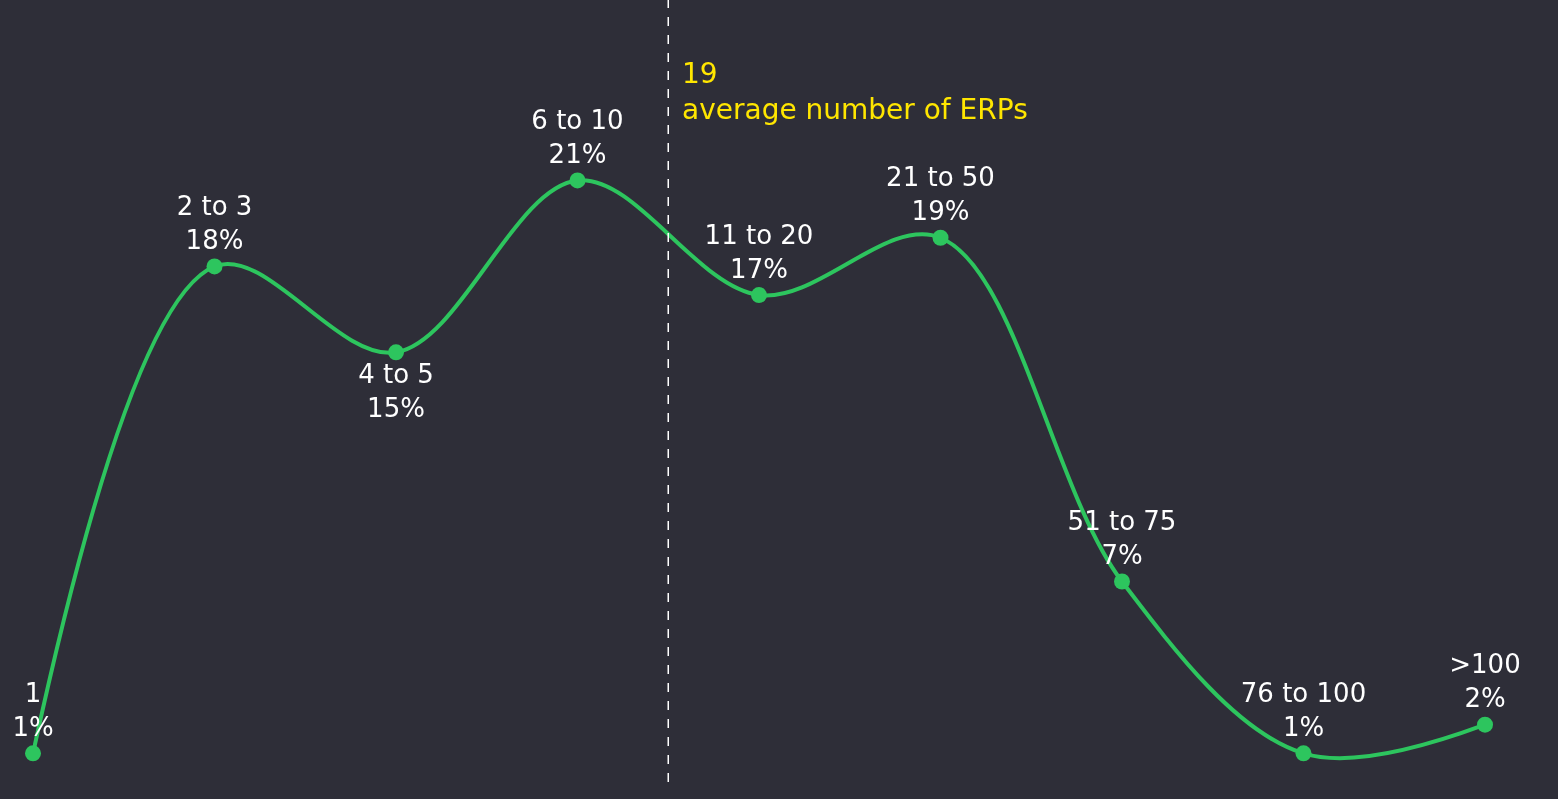  What do you see at coordinates (855, 92) in the screenshot?
I see `text: 19 average number of ERPs` at bounding box center [855, 92].